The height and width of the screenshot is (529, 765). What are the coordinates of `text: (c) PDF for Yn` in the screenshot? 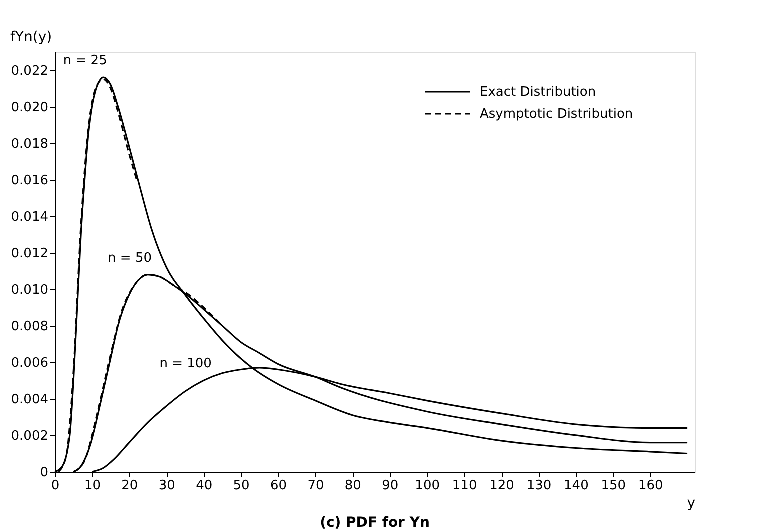 It's located at (375, 522).